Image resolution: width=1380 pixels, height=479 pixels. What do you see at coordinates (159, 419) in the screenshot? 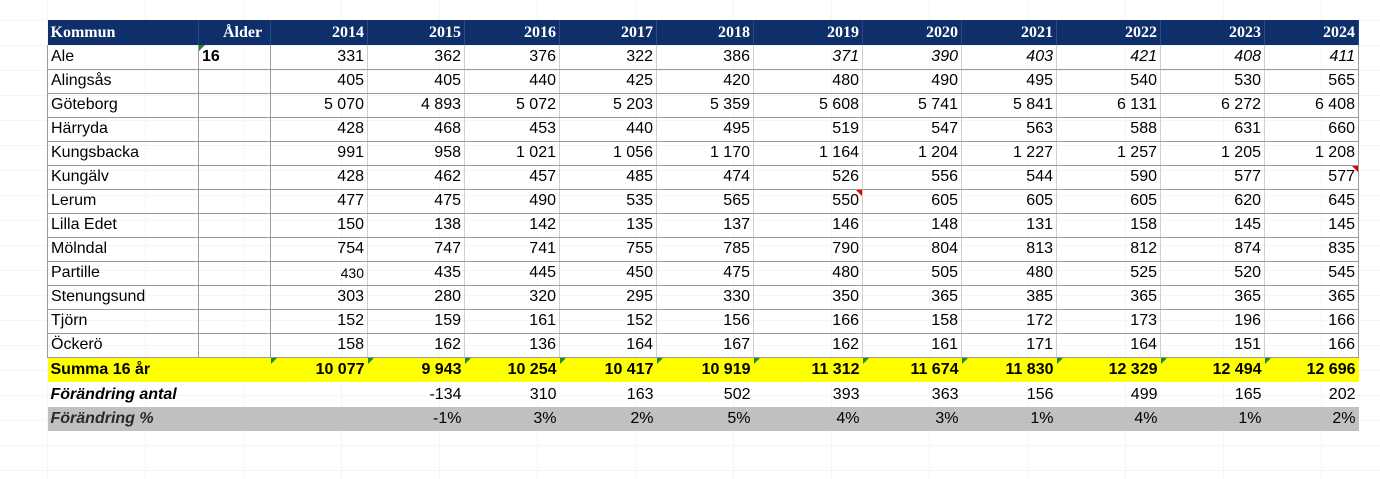
I see `change-percent-label: Förändring %` at bounding box center [159, 419].